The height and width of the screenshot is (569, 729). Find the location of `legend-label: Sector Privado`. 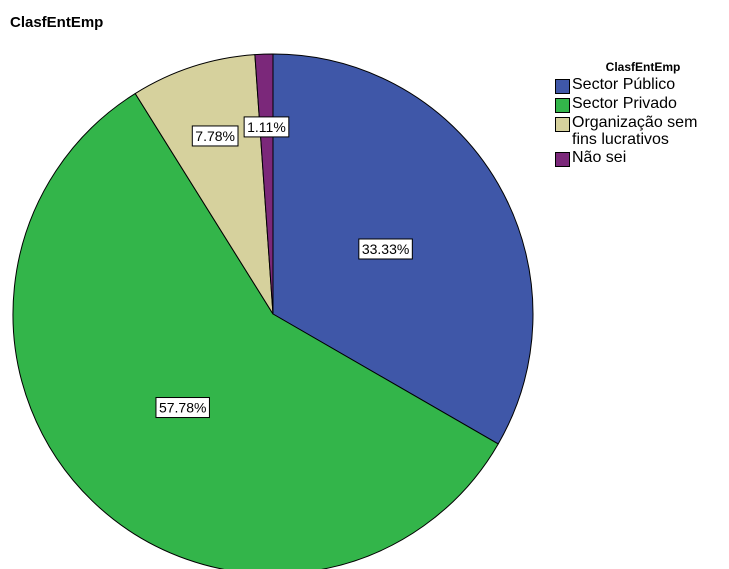

legend-label: Sector Privado is located at coordinates (624, 103).